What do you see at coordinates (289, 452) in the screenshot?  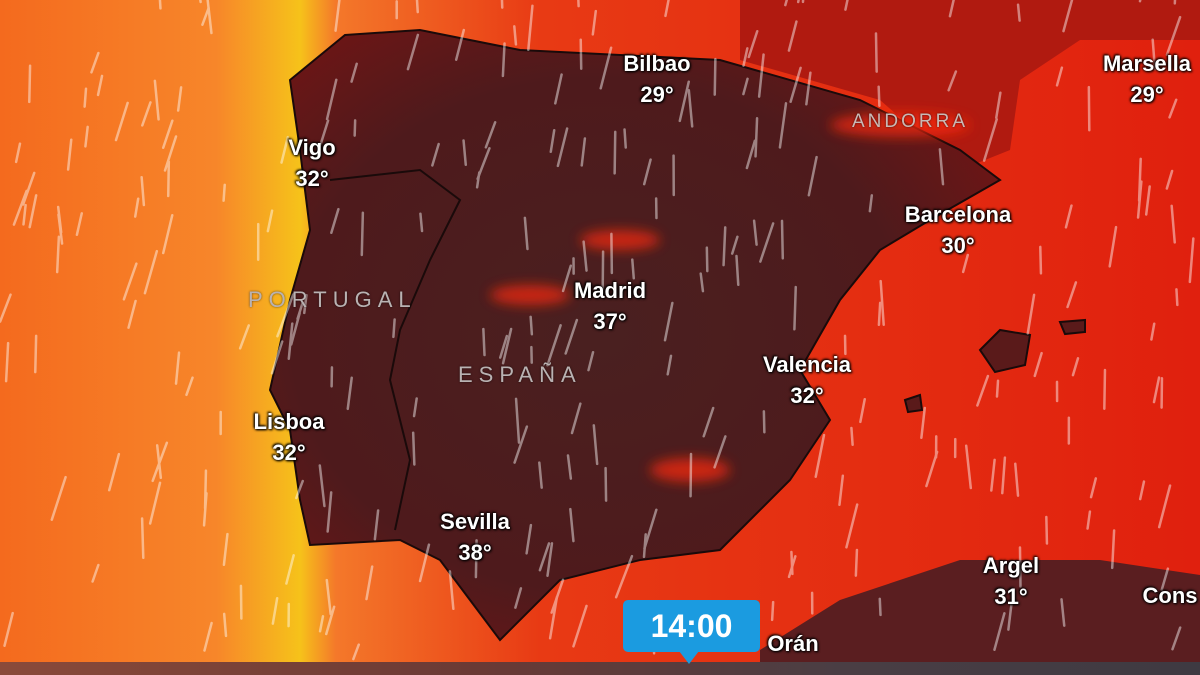 I see `city-temperature: 32°` at bounding box center [289, 452].